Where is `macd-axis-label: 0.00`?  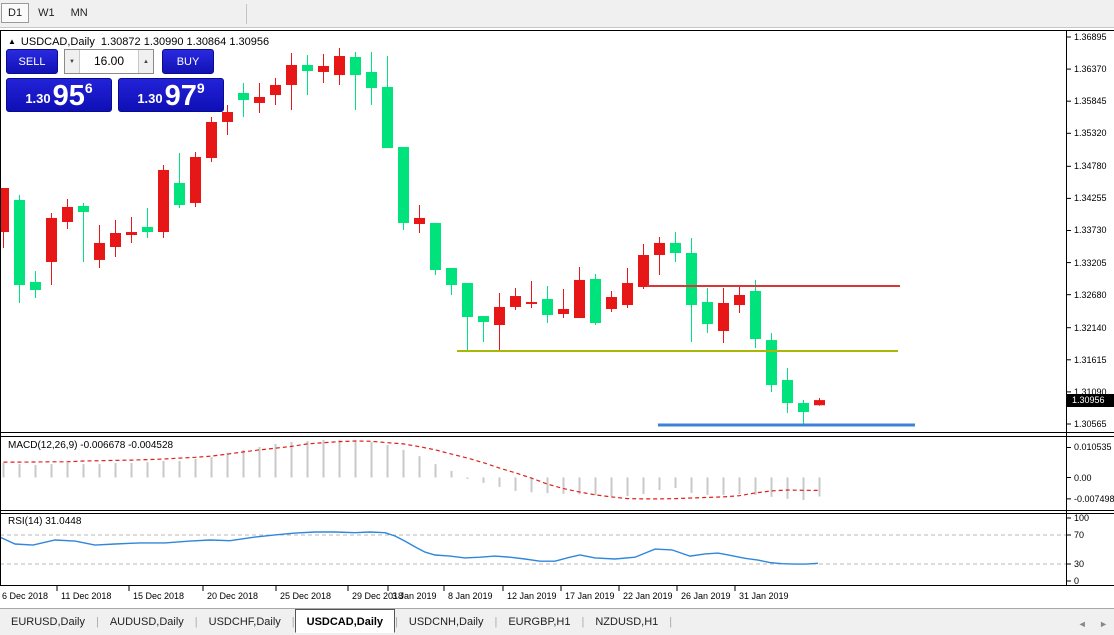 macd-axis-label: 0.00 is located at coordinates (1083, 477).